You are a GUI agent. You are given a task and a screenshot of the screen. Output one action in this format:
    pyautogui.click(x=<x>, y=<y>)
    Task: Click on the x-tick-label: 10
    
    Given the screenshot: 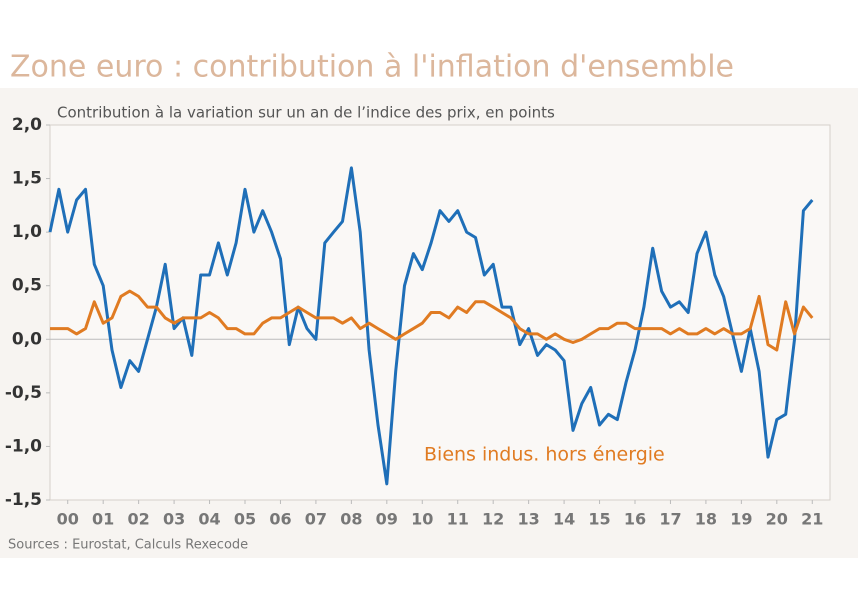 What is the action you would take?
    pyautogui.click(x=422, y=519)
    